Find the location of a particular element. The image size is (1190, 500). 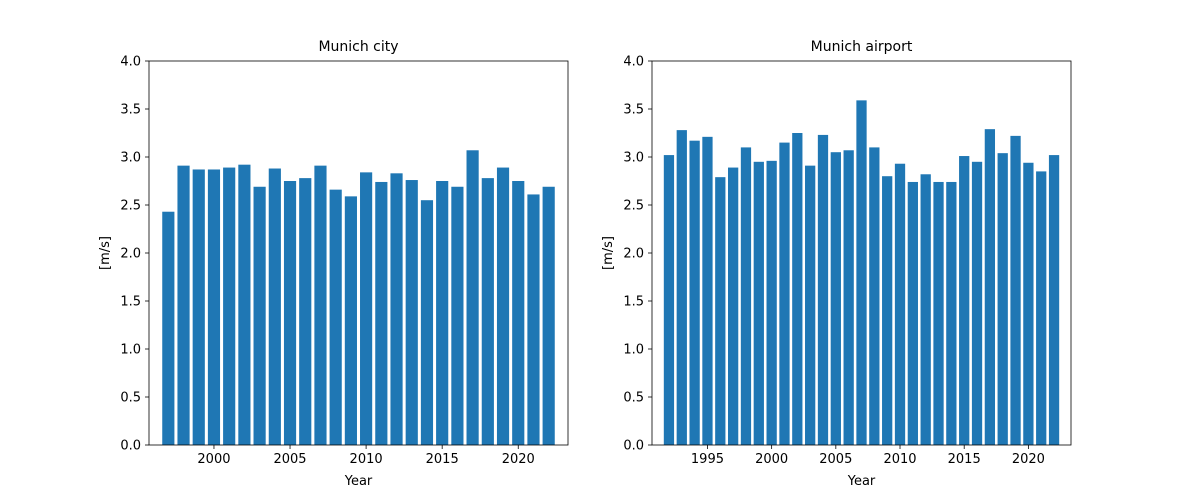

bar-1996 is located at coordinates (720, 311).